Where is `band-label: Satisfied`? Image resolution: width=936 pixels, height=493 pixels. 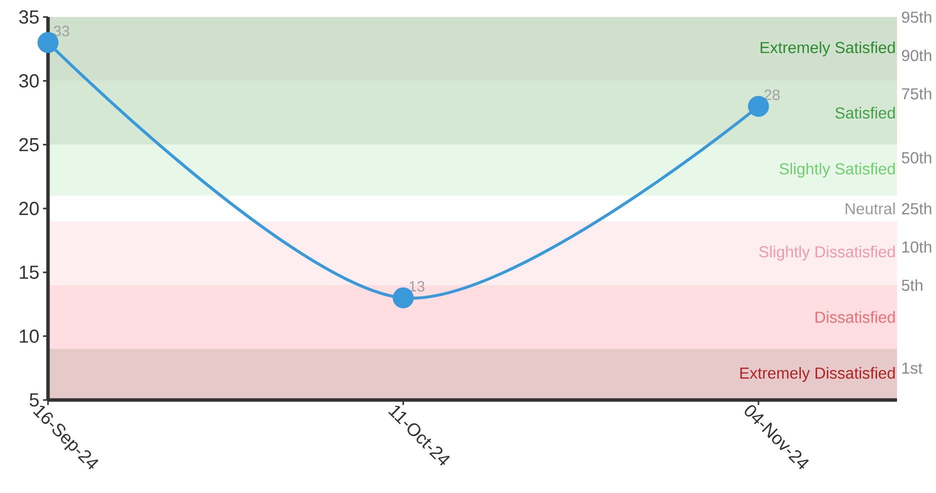
band-label: Satisfied is located at coordinates (865, 112).